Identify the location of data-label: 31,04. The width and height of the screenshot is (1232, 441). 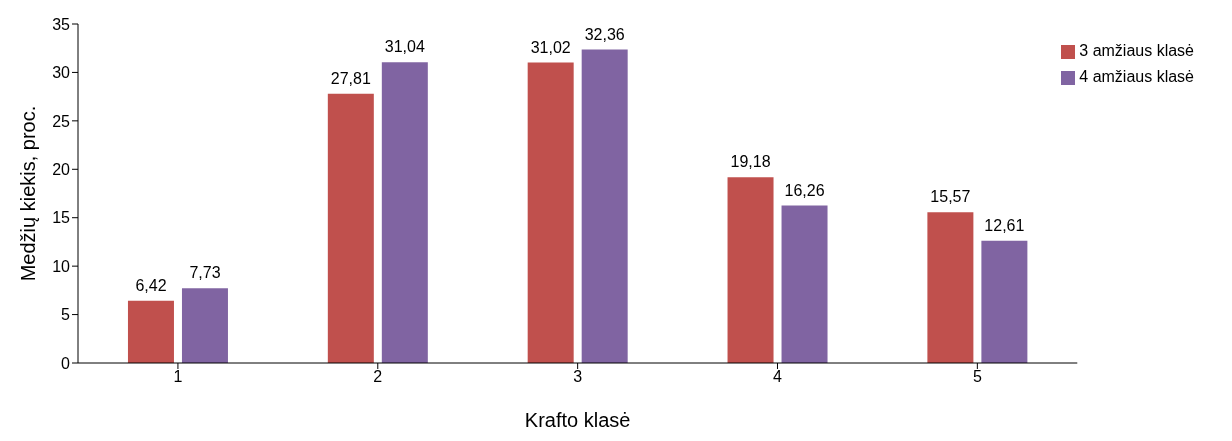
(404, 47).